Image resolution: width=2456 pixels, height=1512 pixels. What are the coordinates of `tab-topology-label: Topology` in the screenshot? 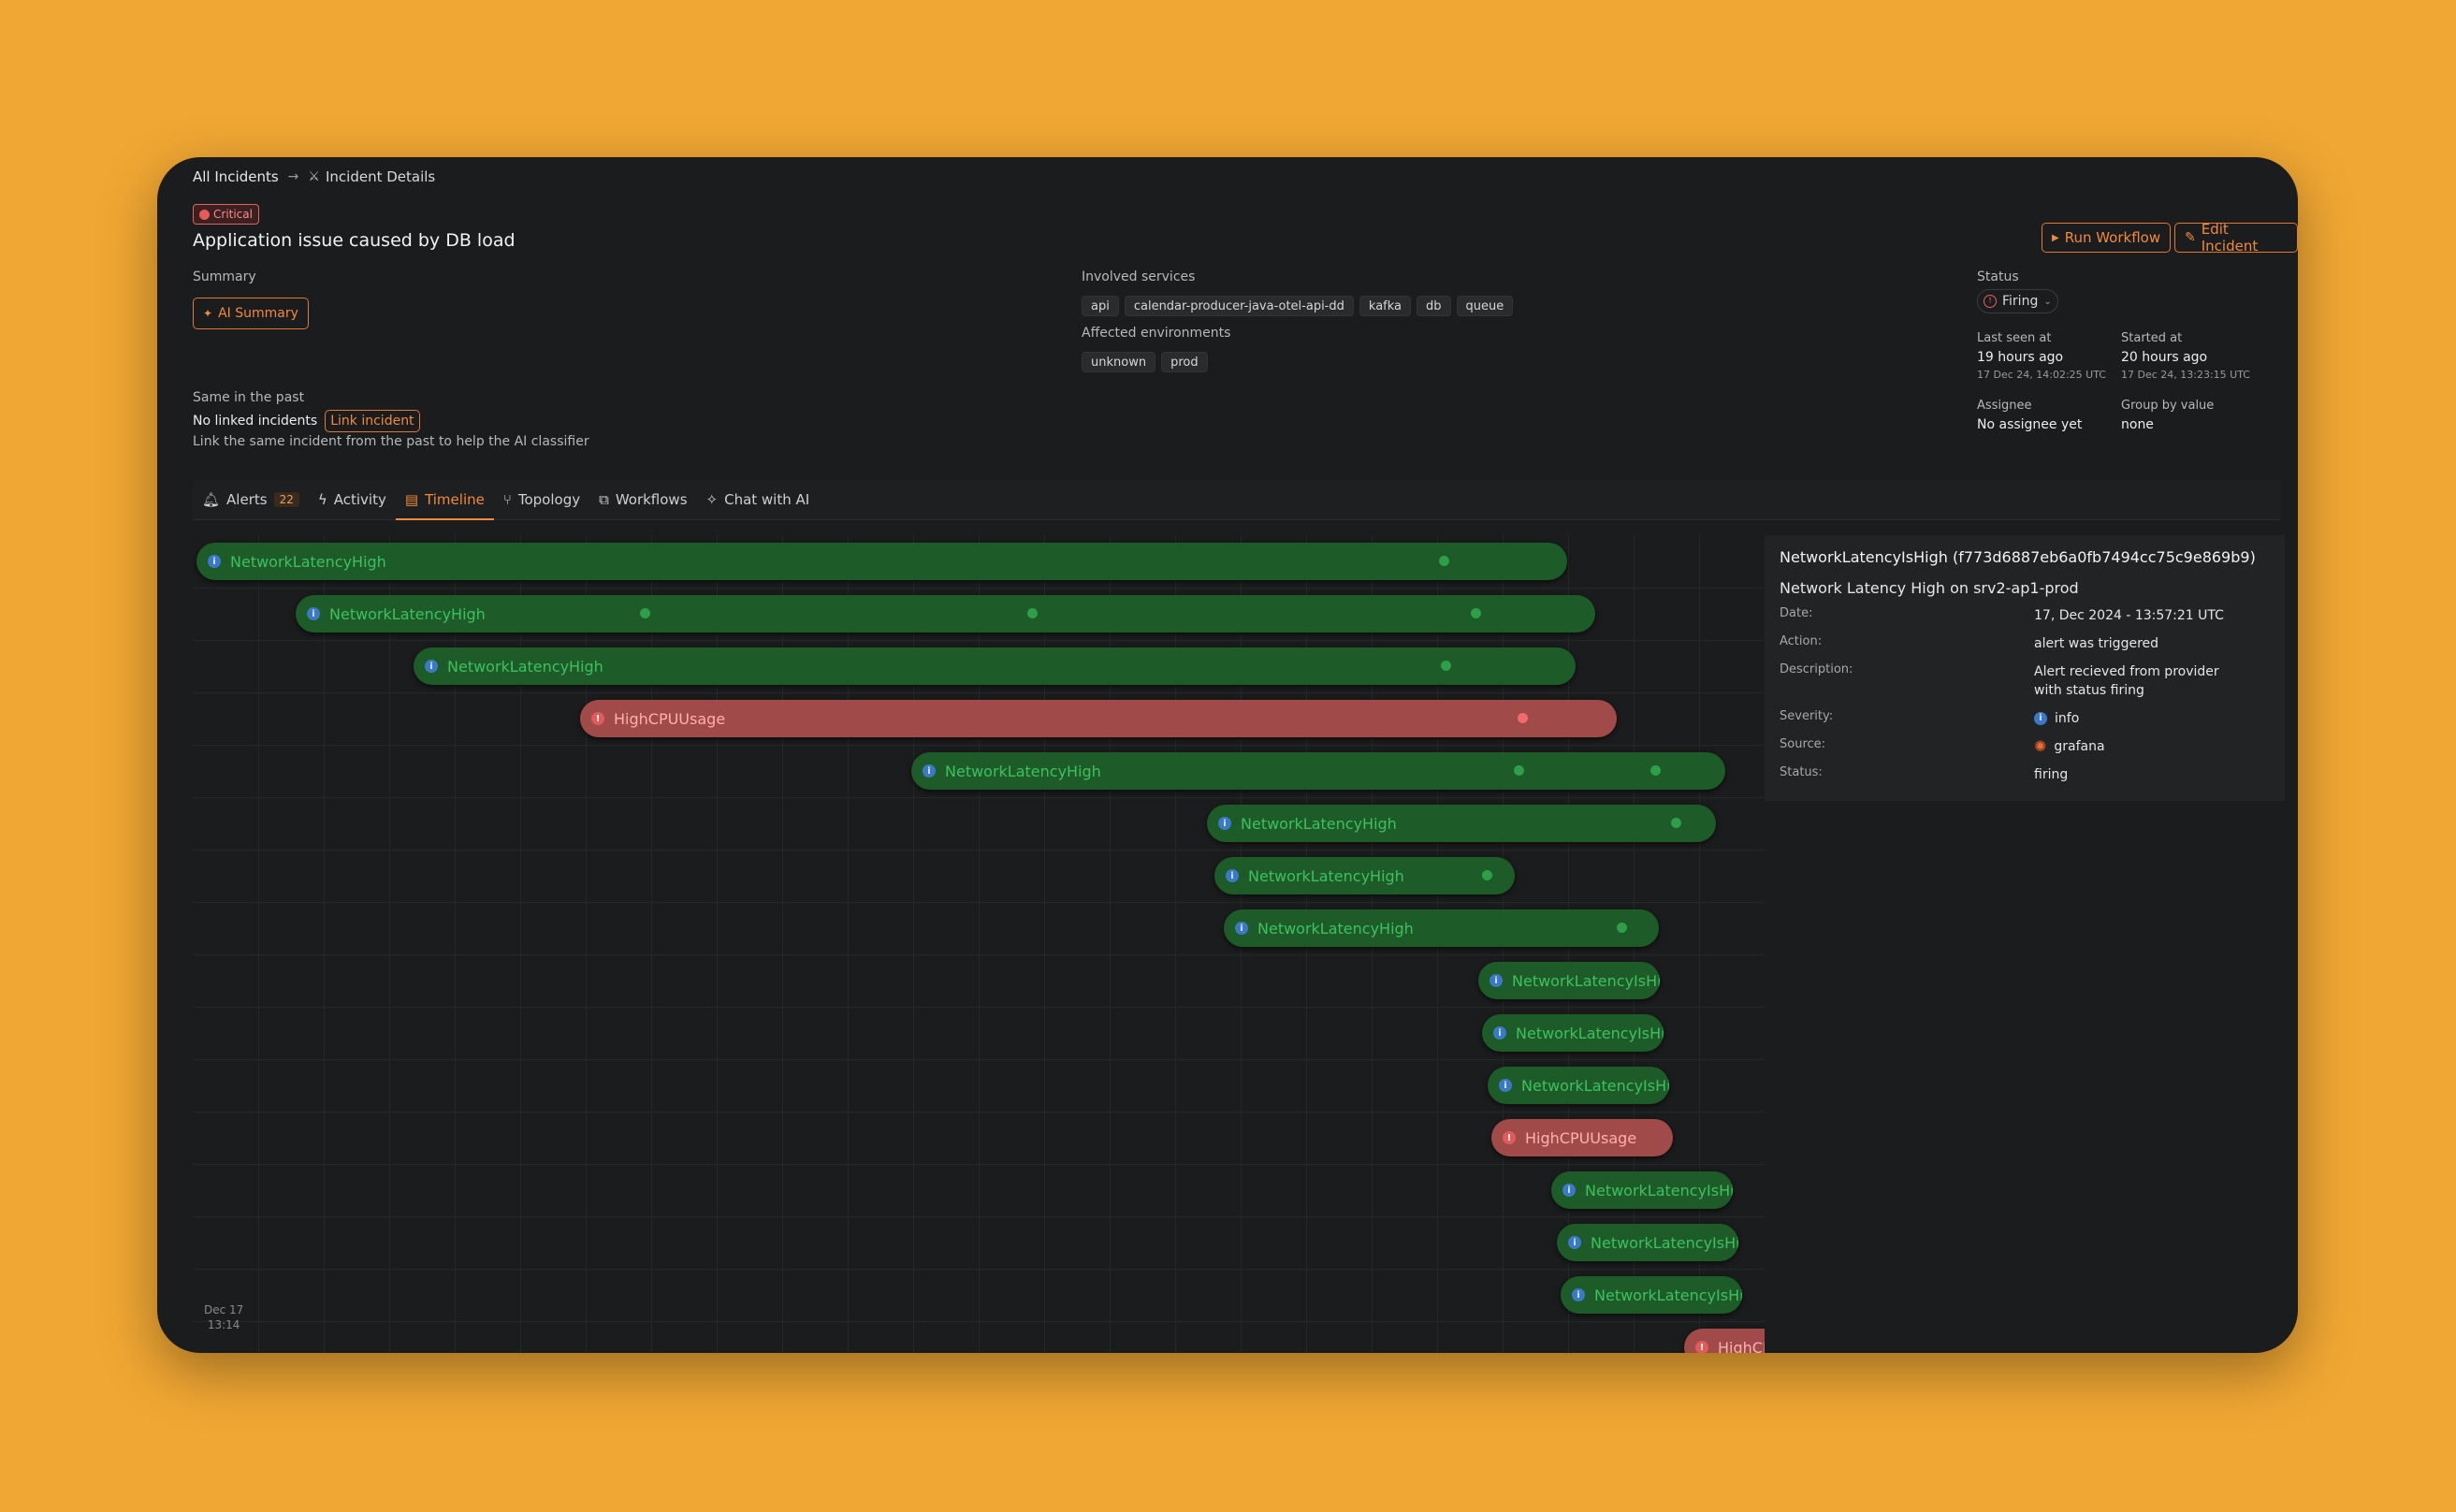 It's located at (549, 500).